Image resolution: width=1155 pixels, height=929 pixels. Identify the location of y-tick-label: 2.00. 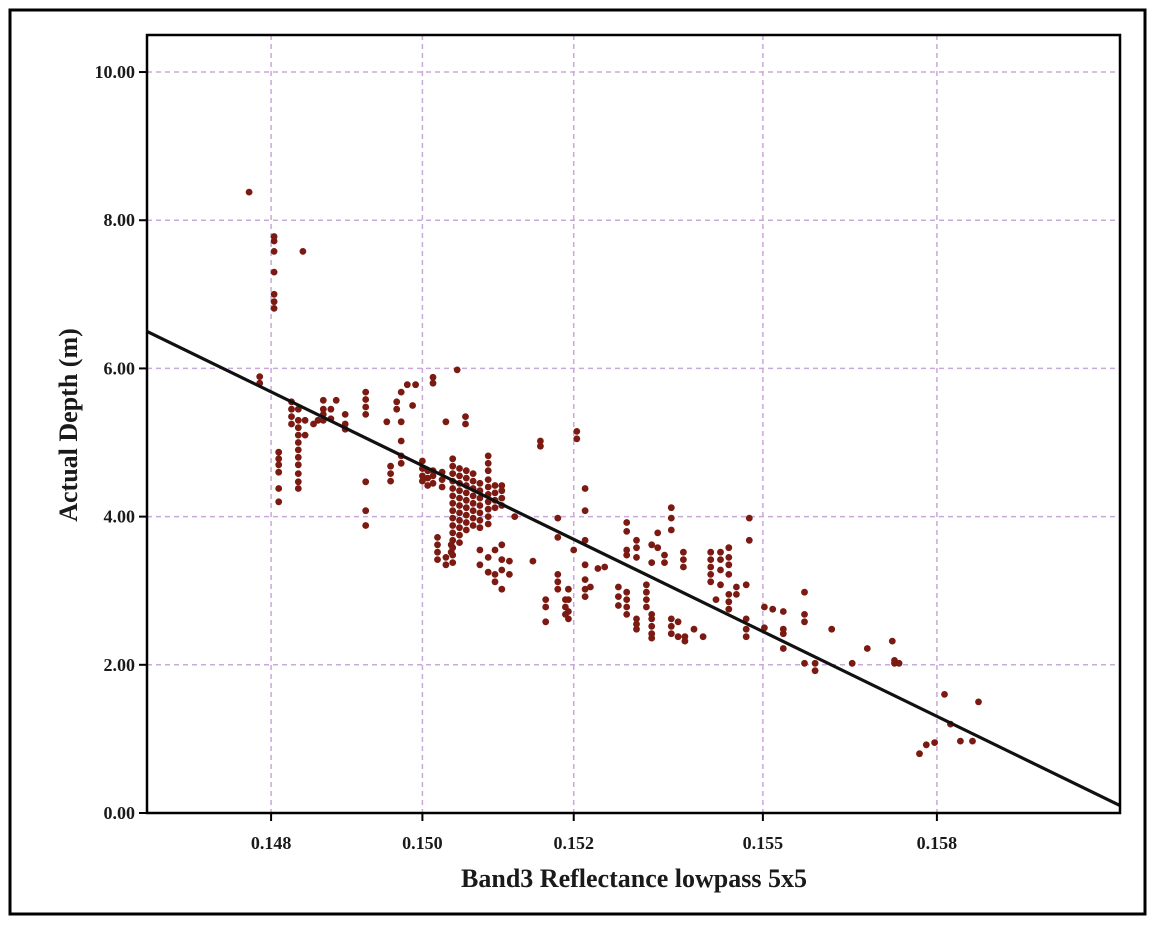
(120, 665).